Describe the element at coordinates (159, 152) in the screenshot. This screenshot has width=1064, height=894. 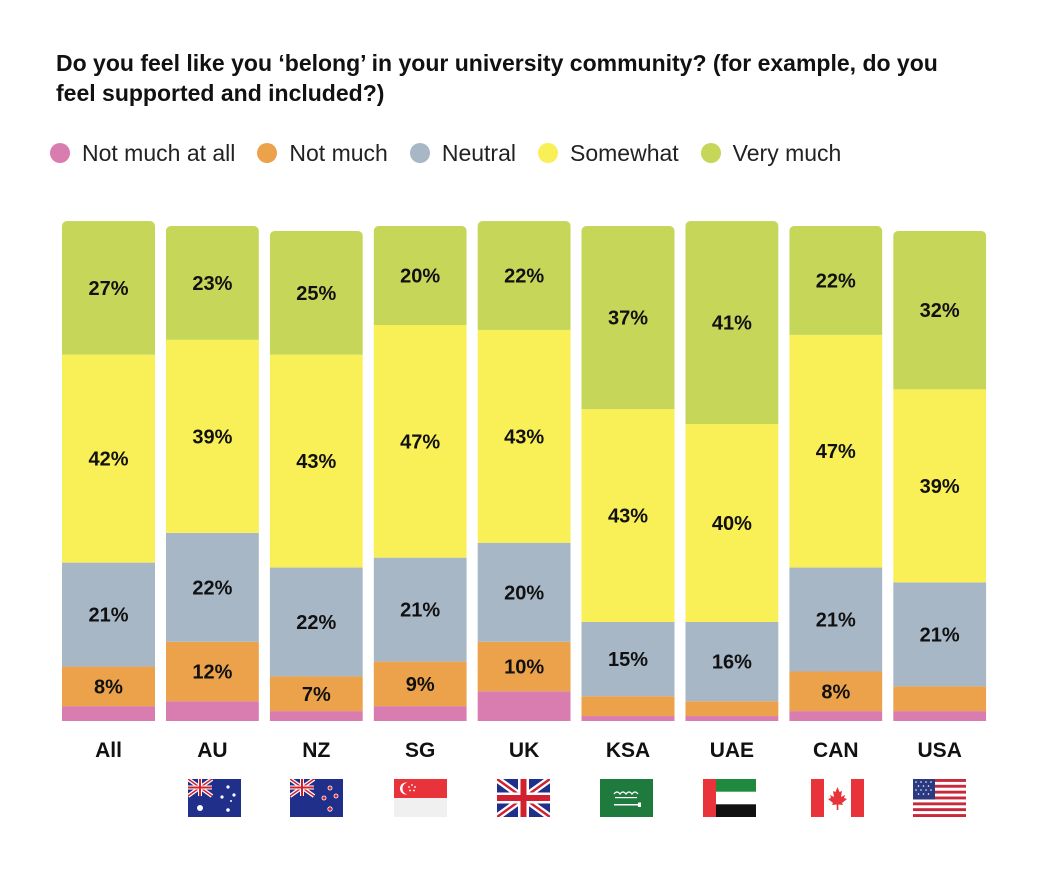
I see `legend-label: Not much at all` at that location.